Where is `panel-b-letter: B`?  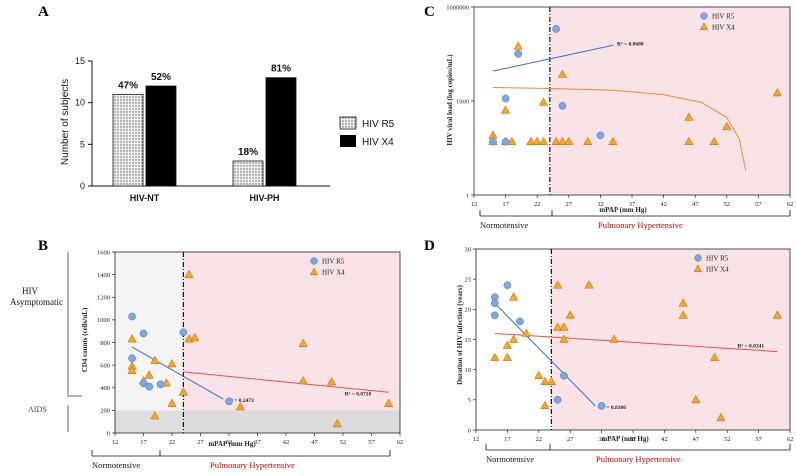
panel-b-letter: B is located at coordinates (43, 246).